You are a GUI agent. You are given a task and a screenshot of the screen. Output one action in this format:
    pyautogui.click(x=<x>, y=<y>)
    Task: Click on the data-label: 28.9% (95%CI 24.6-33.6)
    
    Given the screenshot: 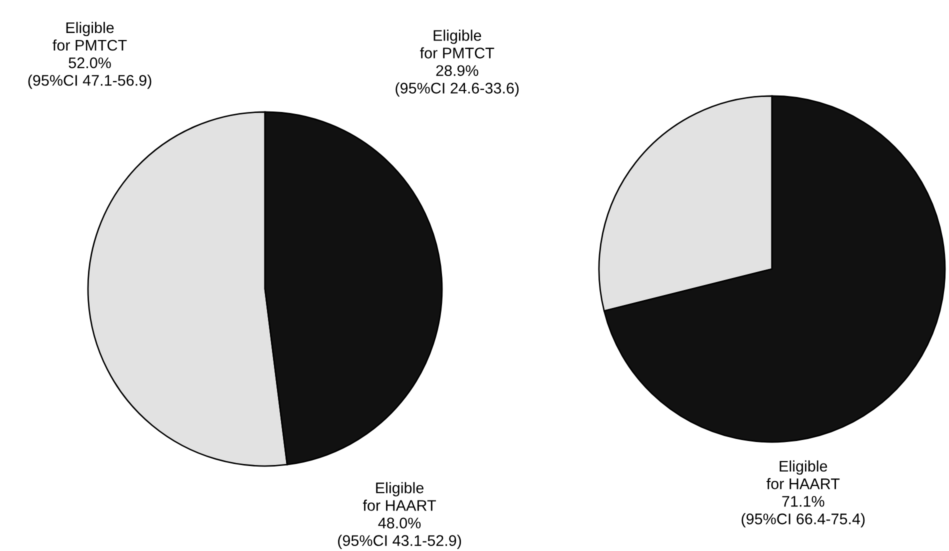 What is the action you would take?
    pyautogui.click(x=457, y=81)
    